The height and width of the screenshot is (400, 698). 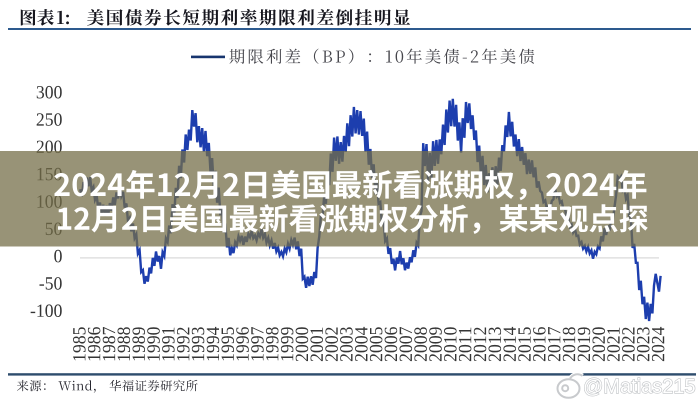 I want to click on svg-text: @Matias215, so click(x=639, y=387).